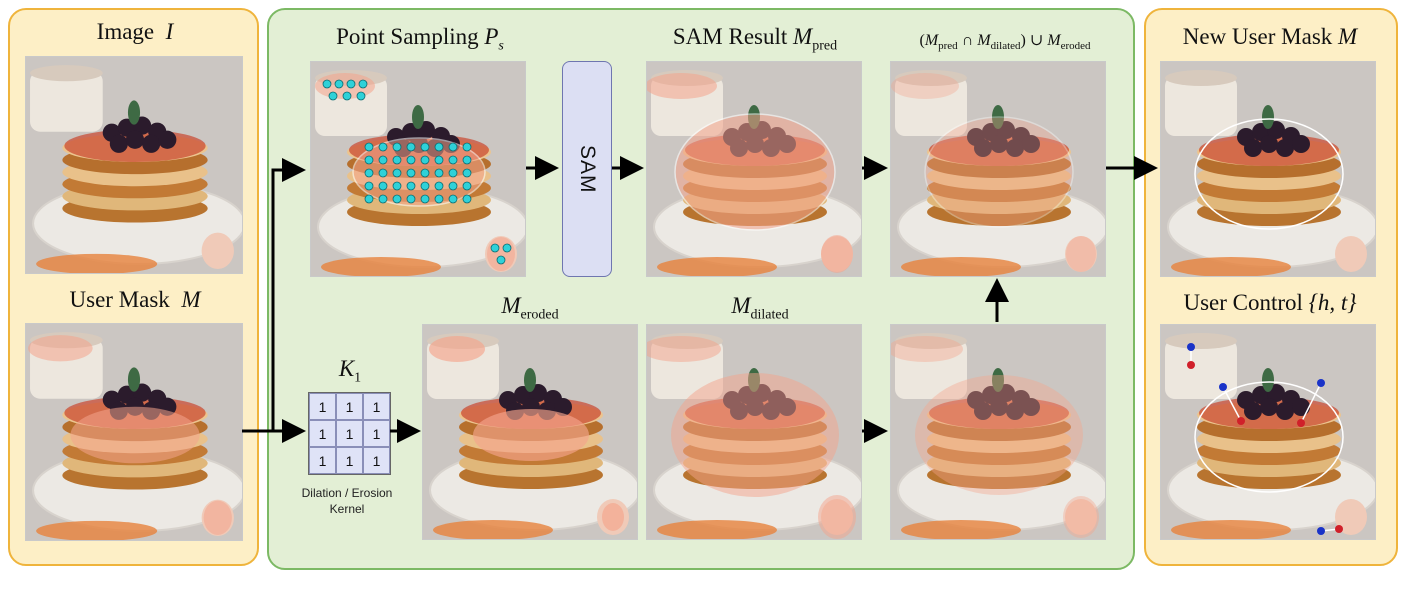 This screenshot has width=1406, height=590. Describe the element at coordinates (998, 169) in the screenshot. I see `combined-mask-photo` at that location.